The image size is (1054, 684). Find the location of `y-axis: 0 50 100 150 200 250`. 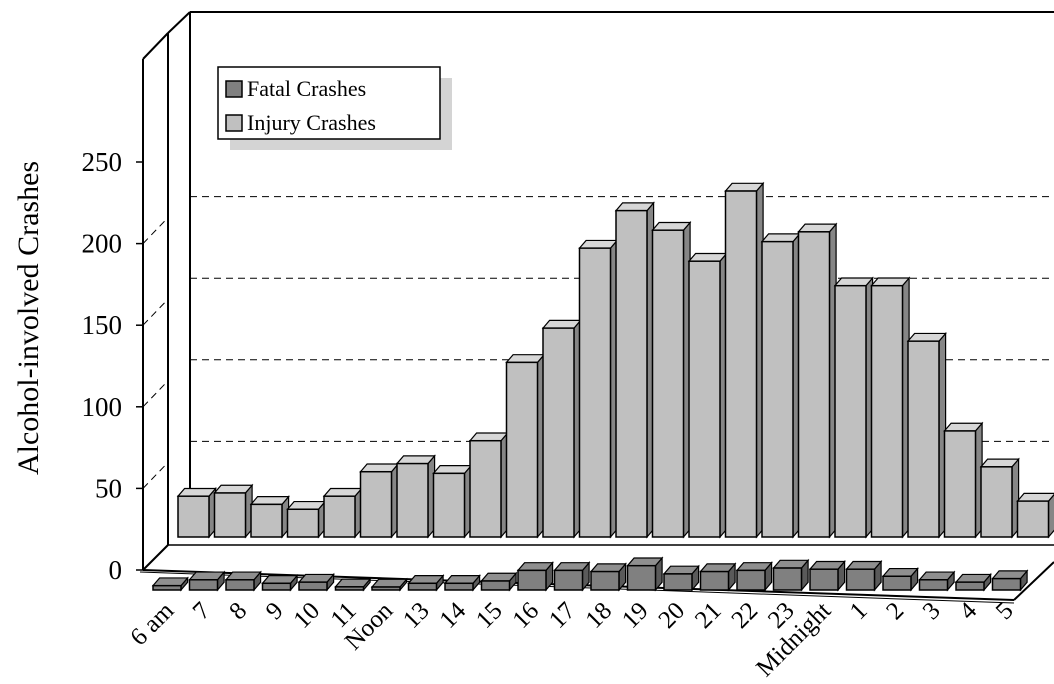

y-axis: 0 50 100 150 200 250 is located at coordinates (112, 366).